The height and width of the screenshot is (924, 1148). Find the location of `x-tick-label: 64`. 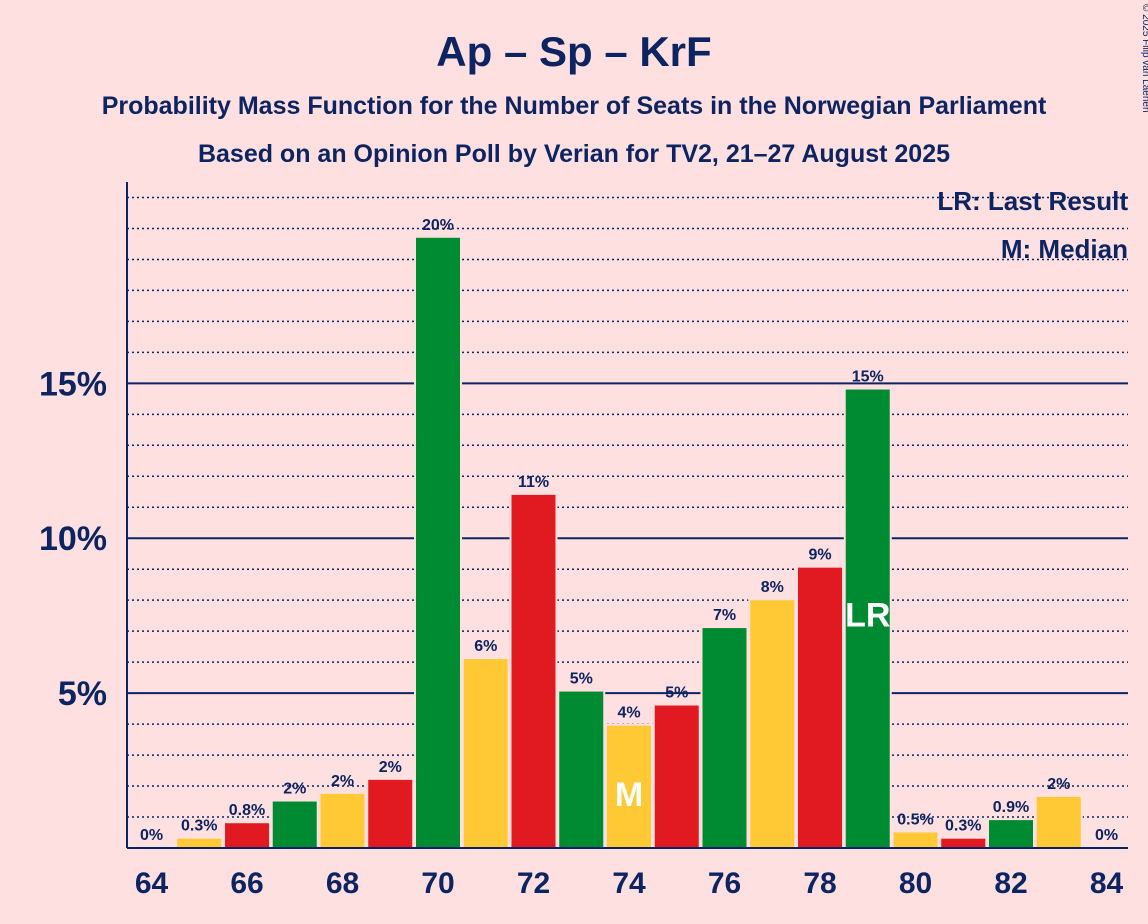

x-tick-label: 64 is located at coordinates (152, 883).